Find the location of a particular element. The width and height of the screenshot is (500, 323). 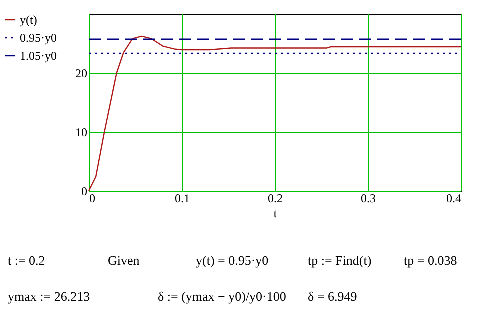

legend-label: y(t) is located at coordinates (29, 20).